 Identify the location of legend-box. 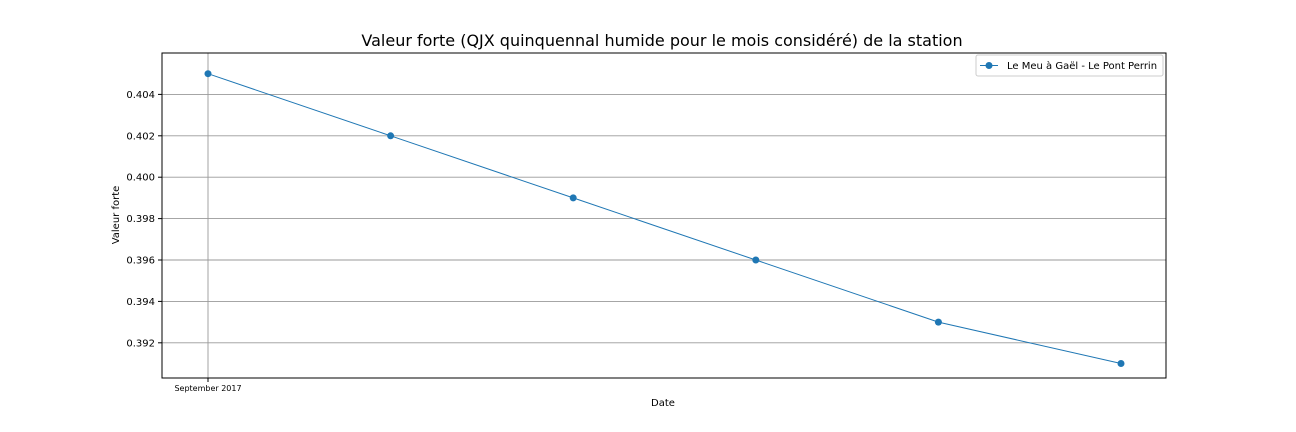
(1069, 65).